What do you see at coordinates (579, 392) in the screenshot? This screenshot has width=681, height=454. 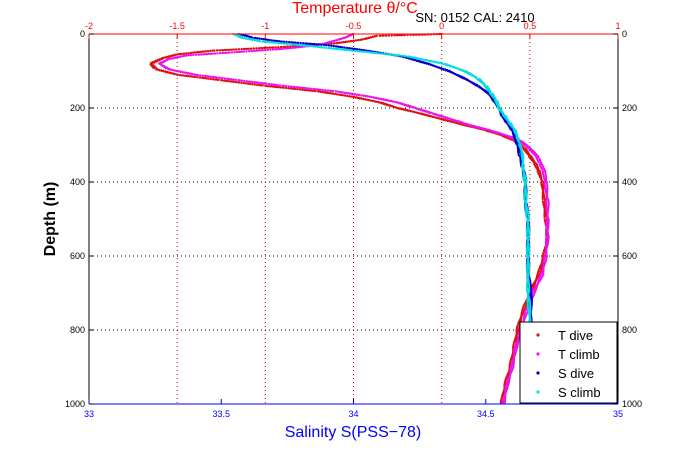 I see `legend-label: S climb` at bounding box center [579, 392].